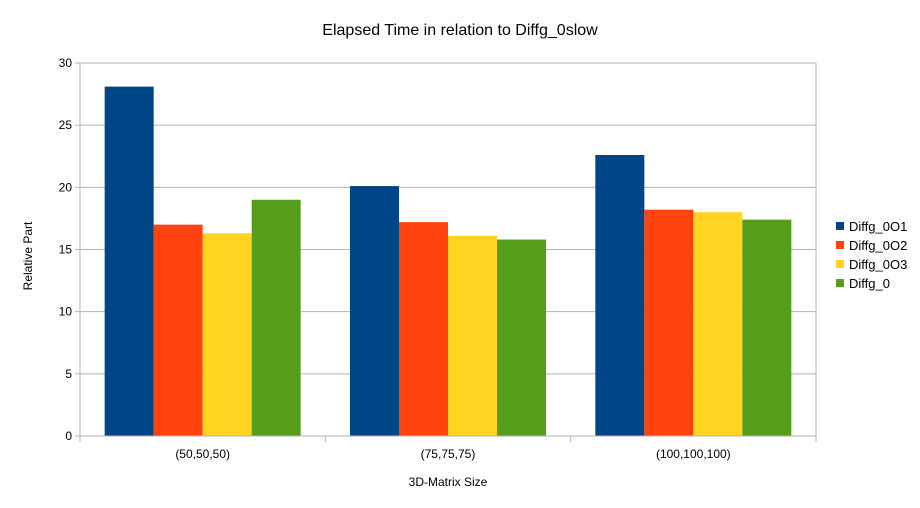 The width and height of the screenshot is (920, 508). What do you see at coordinates (28, 255) in the screenshot?
I see `y-axis-label: Relative Part` at bounding box center [28, 255].